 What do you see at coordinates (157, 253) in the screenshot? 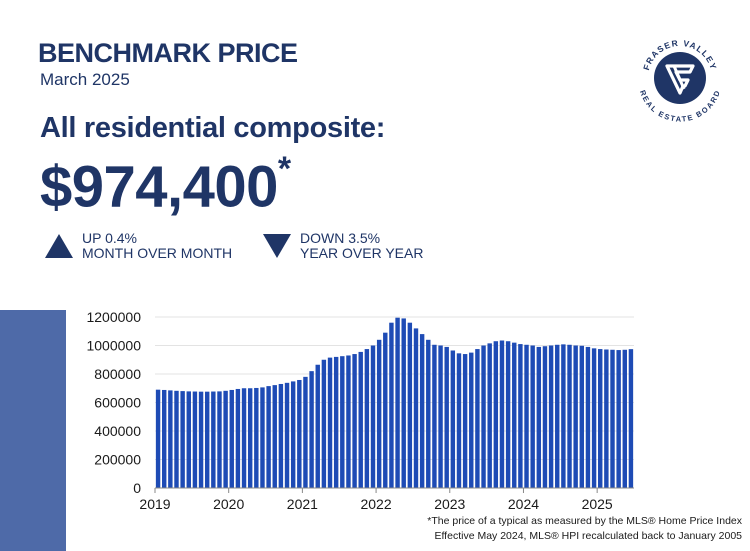
I see `mom-label: MONTH OVER MONTH` at bounding box center [157, 253].